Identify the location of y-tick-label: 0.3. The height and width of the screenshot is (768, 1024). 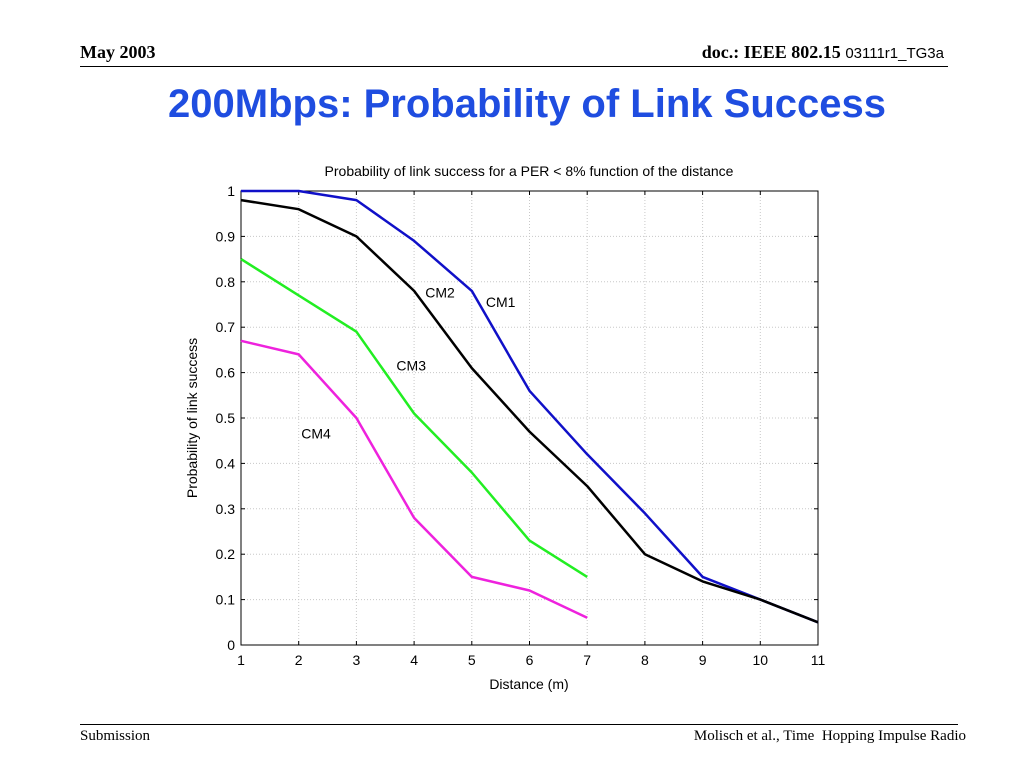
(226, 509).